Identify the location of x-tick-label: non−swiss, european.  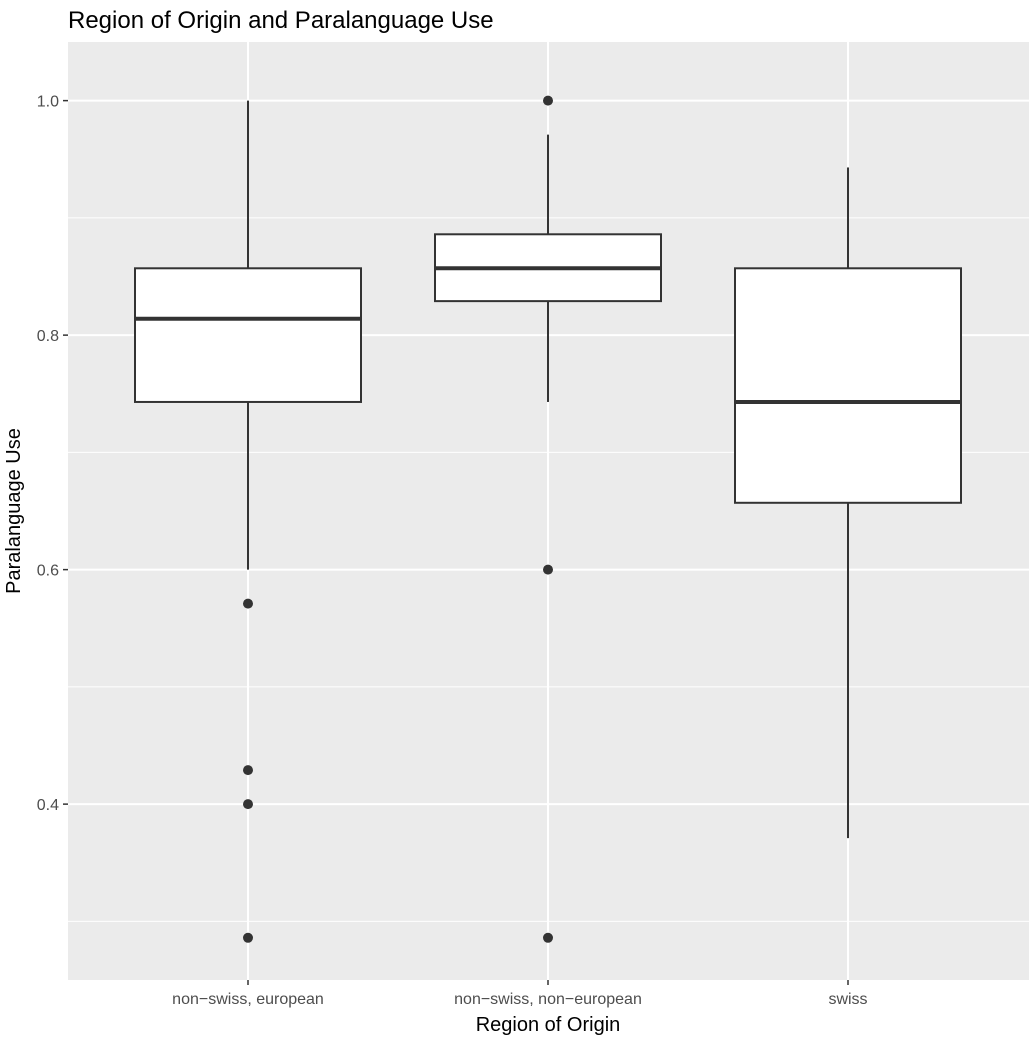
(248, 999).